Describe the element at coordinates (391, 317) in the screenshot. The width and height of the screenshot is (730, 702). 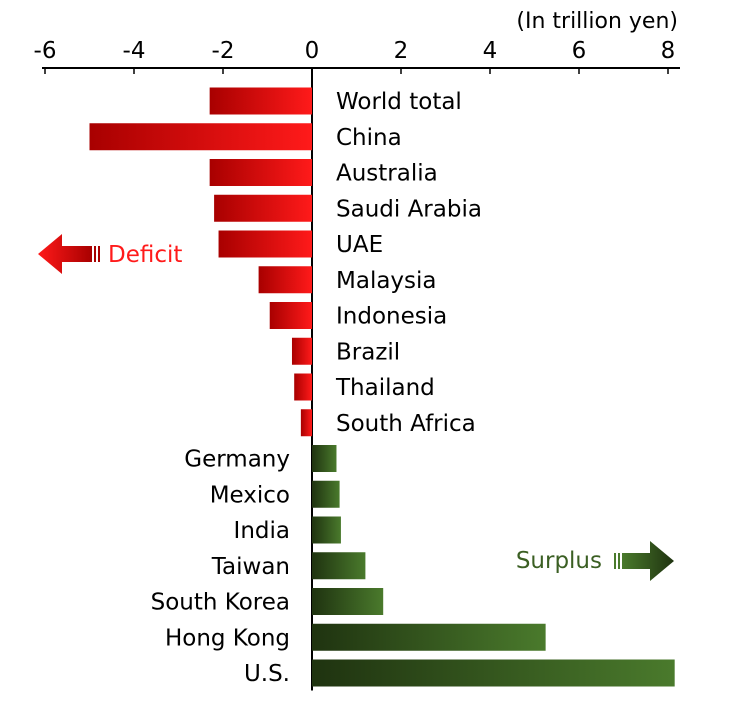
I see `category-label: Indonesia` at that location.